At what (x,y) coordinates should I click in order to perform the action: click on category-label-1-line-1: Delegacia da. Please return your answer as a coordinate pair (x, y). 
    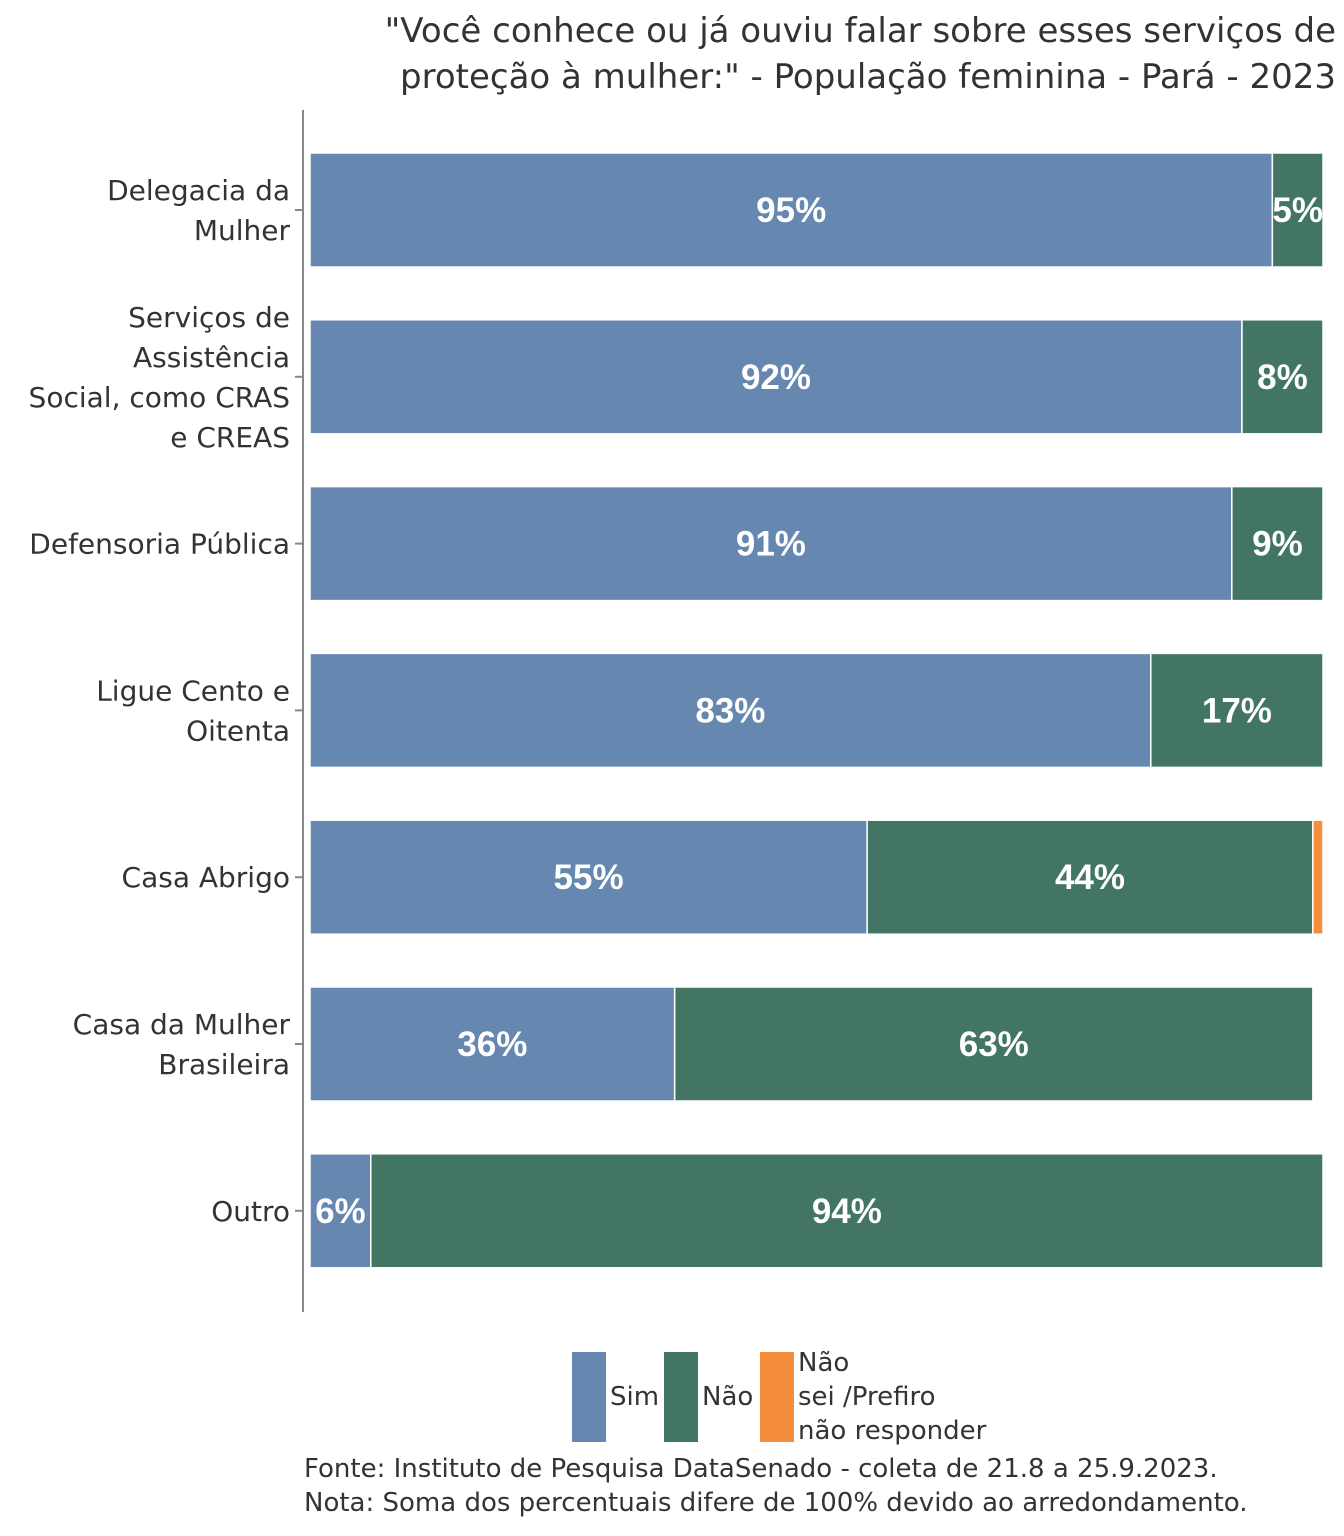
    Looking at the image, I should click on (198, 190).